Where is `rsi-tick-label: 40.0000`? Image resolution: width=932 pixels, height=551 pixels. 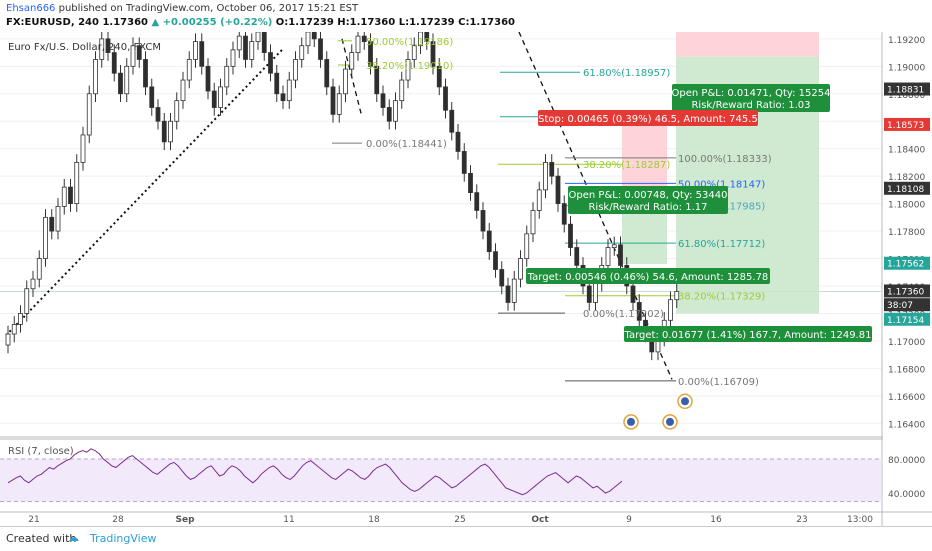
rsi-tick-label: 40.0000 is located at coordinates (906, 495).